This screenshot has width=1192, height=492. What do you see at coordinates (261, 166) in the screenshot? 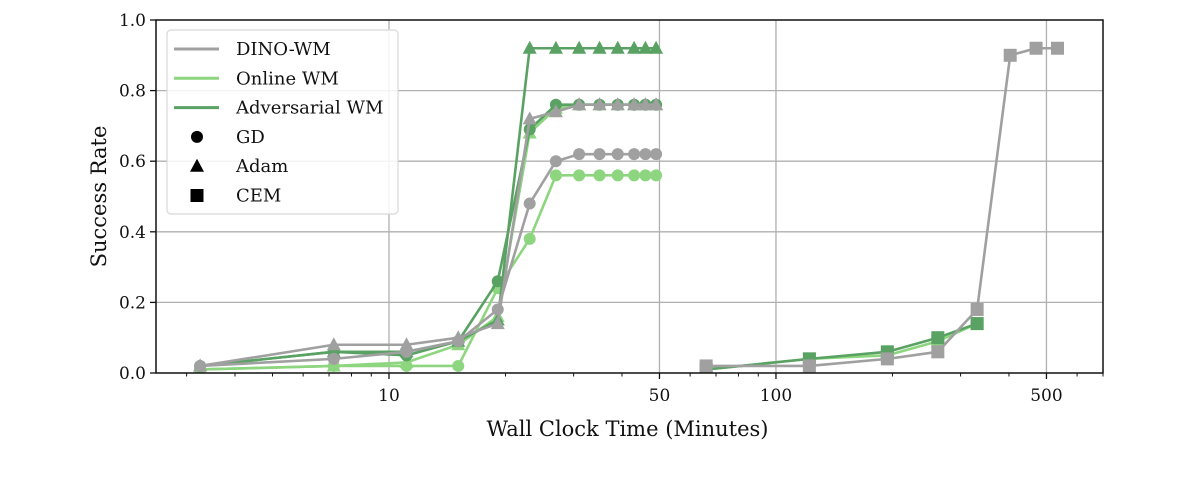
I see `legend-label: Adam` at bounding box center [261, 166].